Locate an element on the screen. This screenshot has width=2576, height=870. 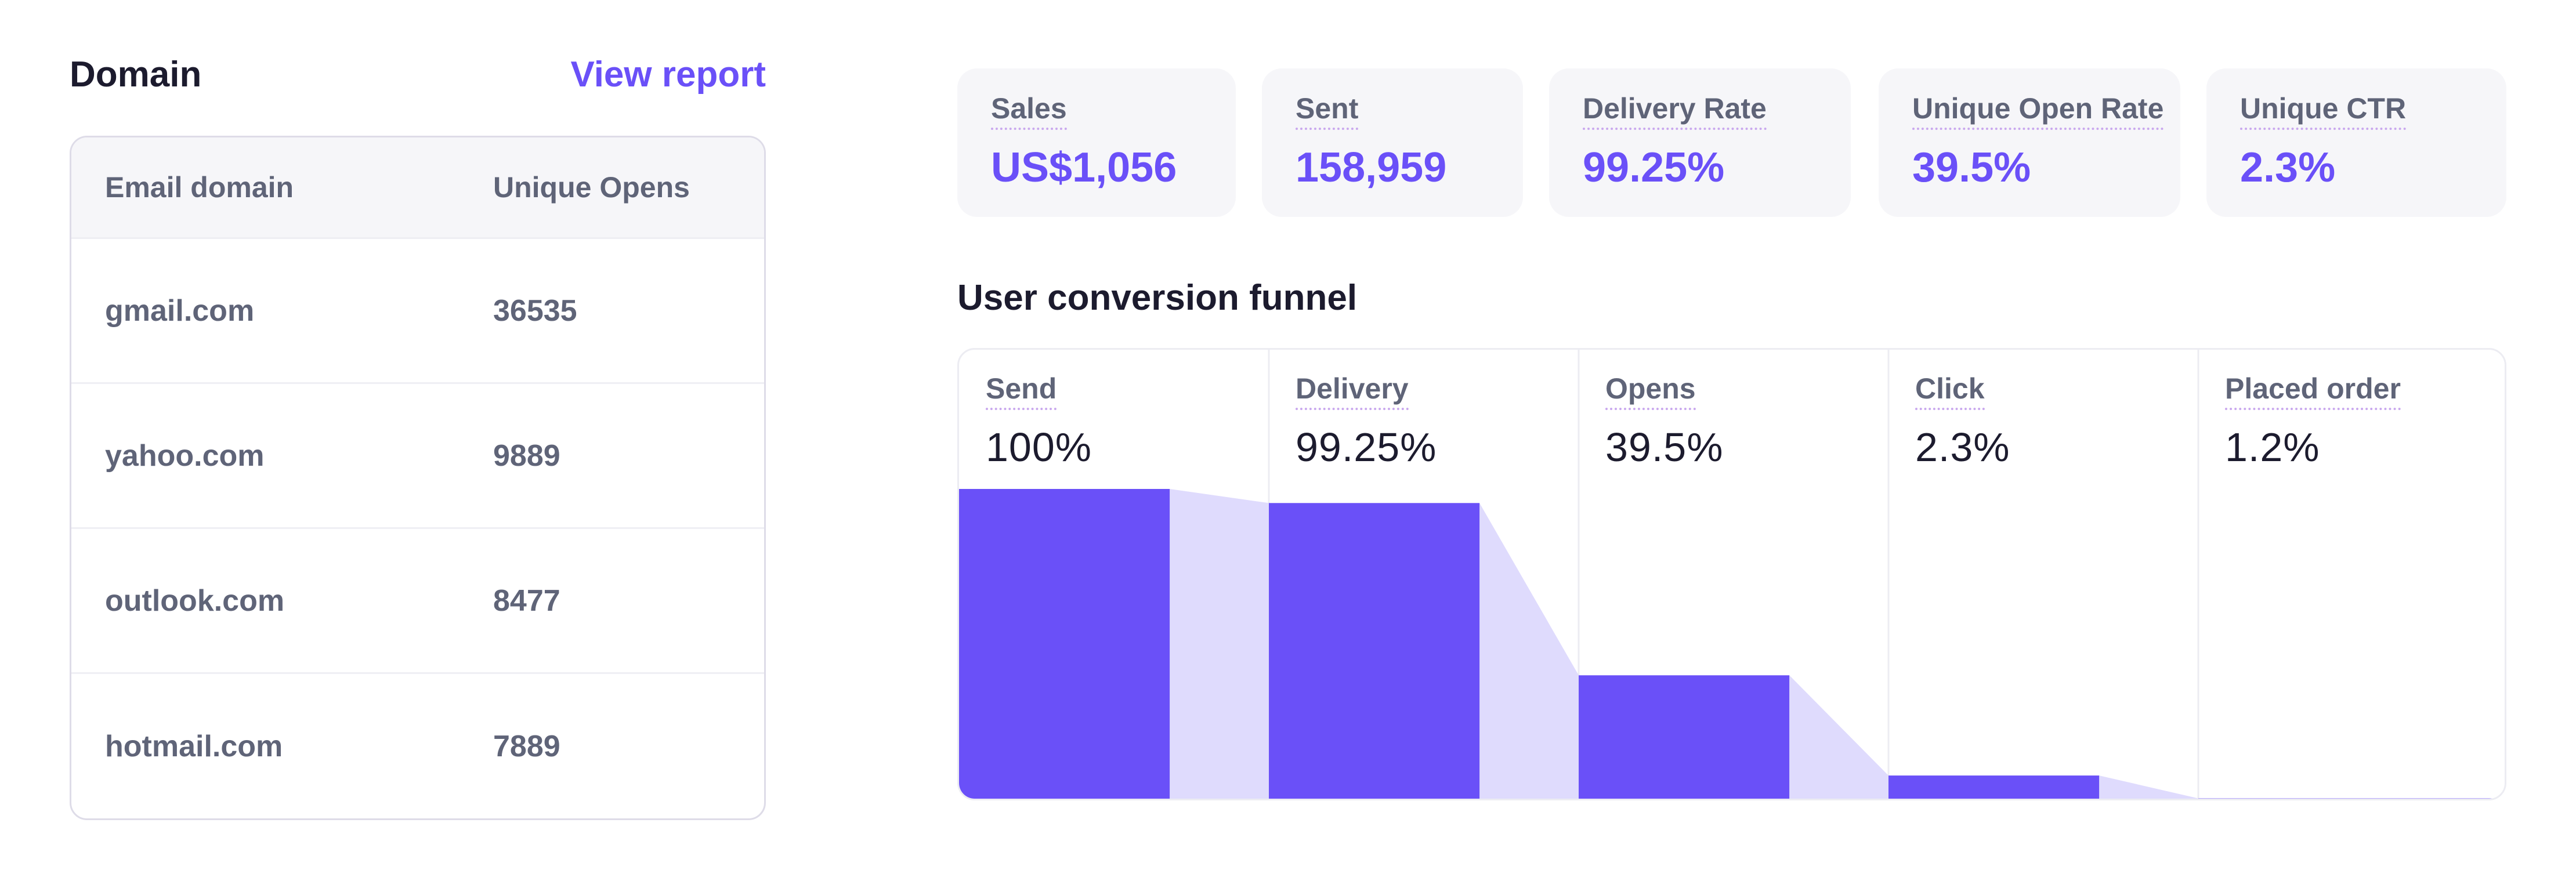
stat-label-unique-ctr: Unique CTR is located at coordinates (2323, 111).